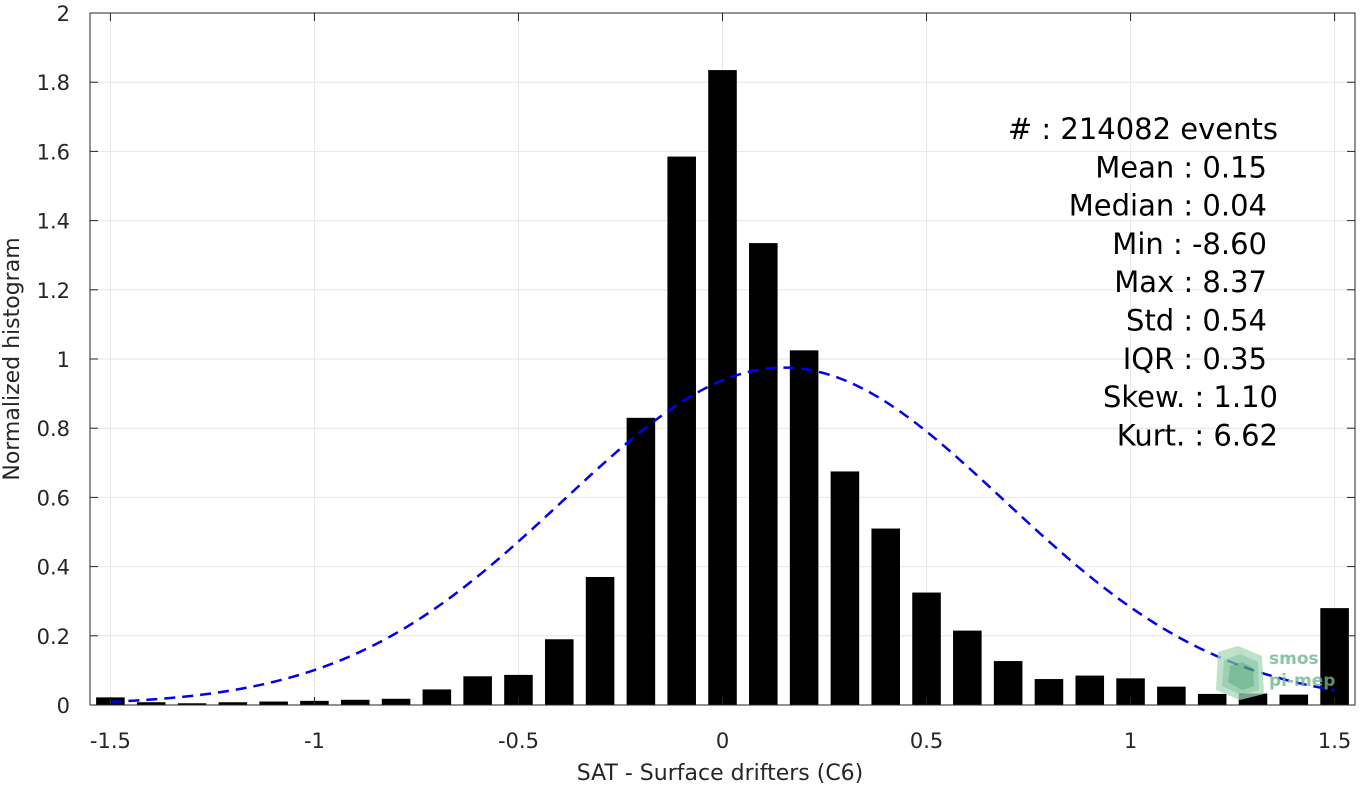 Image resolution: width=1367 pixels, height=785 pixels. What do you see at coordinates (1190, 397) in the screenshot?
I see `stats-line: Skew. : 1.10` at bounding box center [1190, 397].